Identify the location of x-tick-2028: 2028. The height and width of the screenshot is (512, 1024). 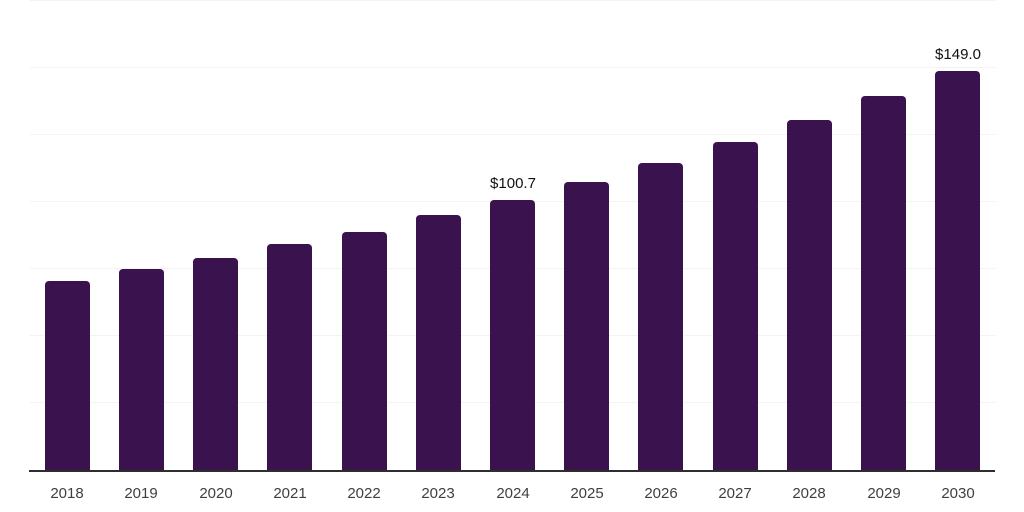
(809, 493).